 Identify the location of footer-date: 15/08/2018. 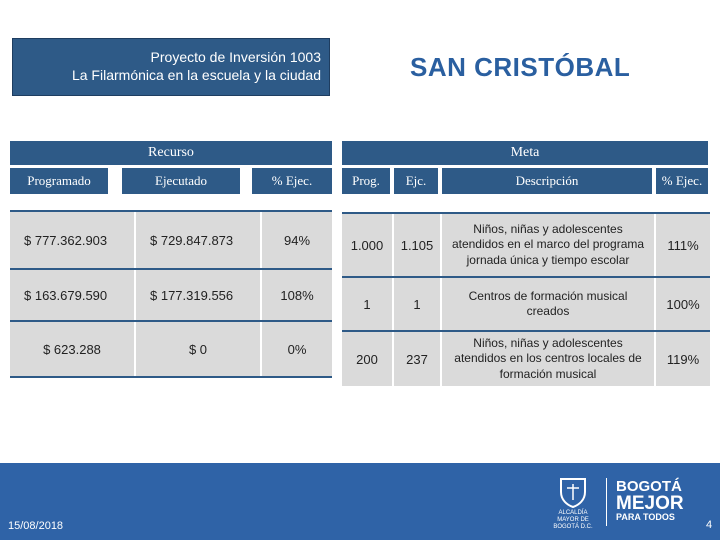
(36, 526).